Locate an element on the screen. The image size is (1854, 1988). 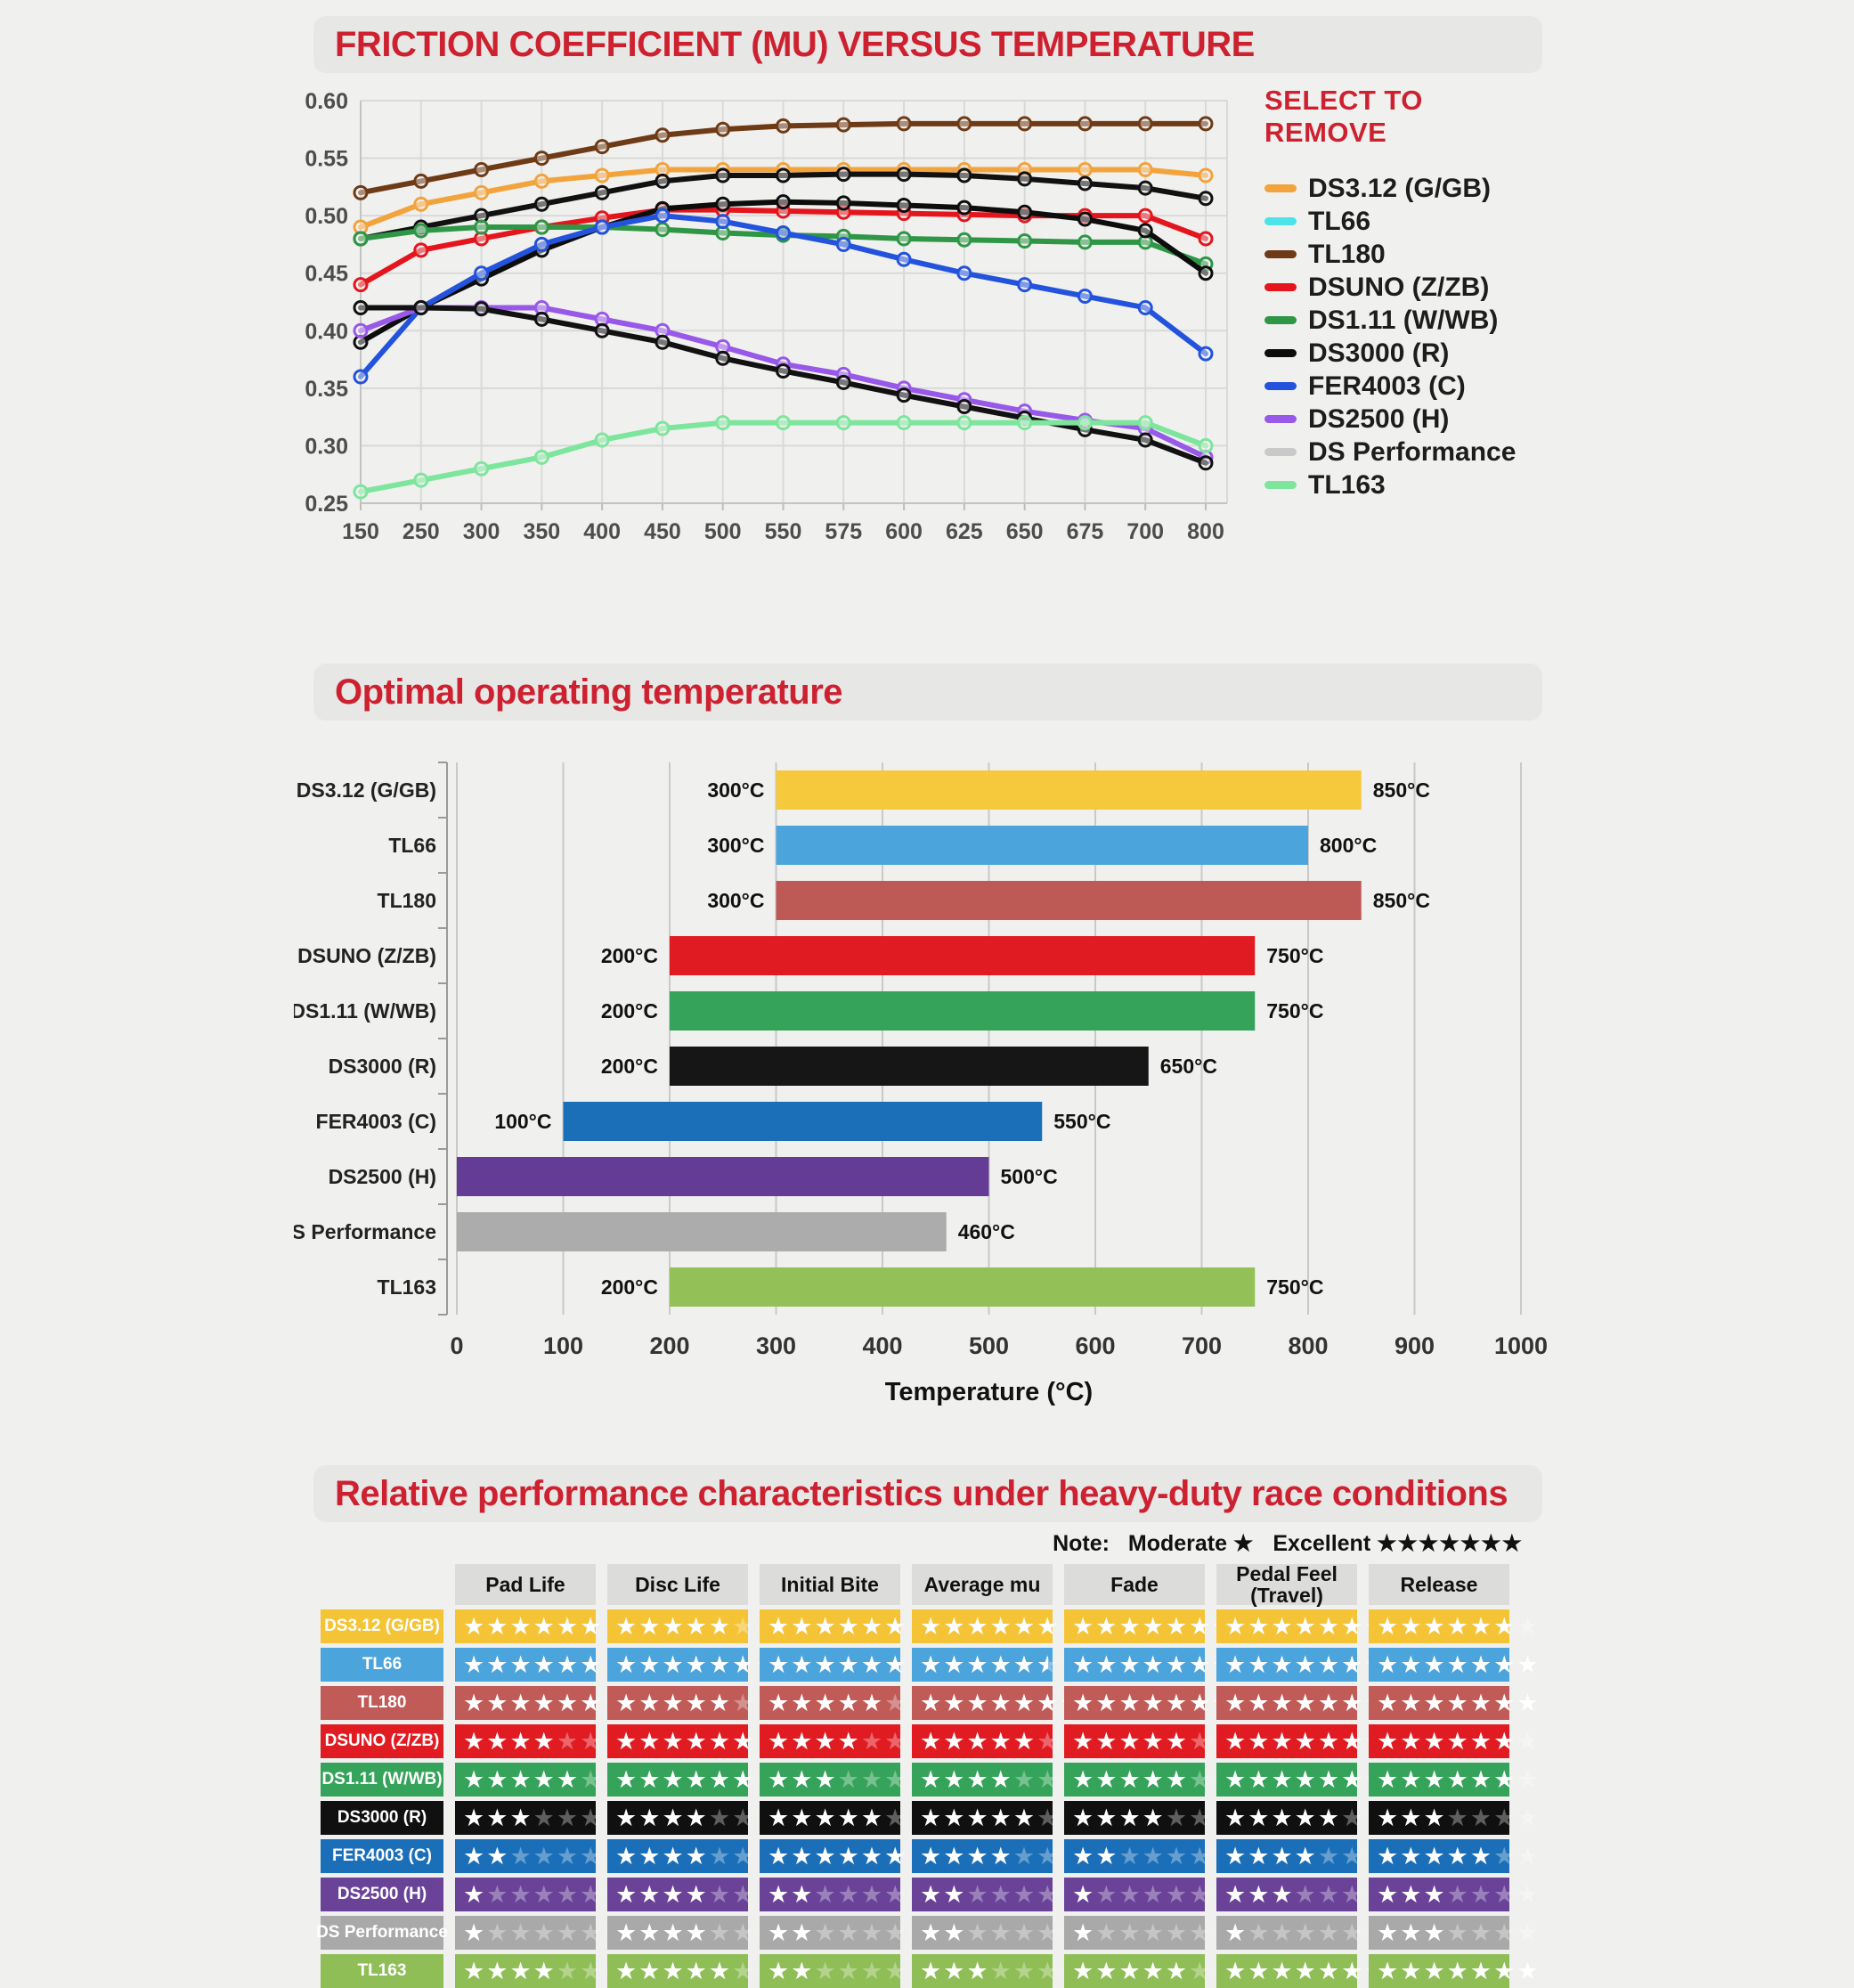
temp-range-bar-DS Performance is located at coordinates (702, 1231).